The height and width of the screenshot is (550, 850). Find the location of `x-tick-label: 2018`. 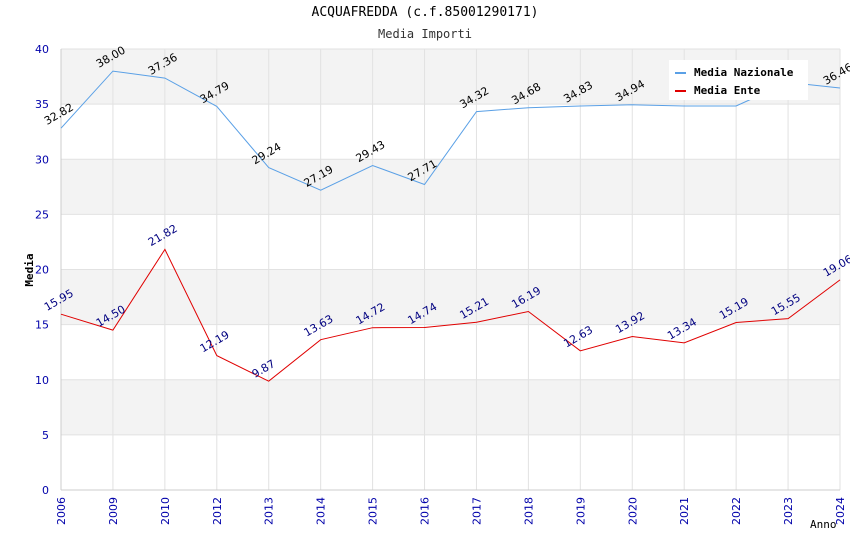

x-tick-label: 2018 is located at coordinates (528, 511).